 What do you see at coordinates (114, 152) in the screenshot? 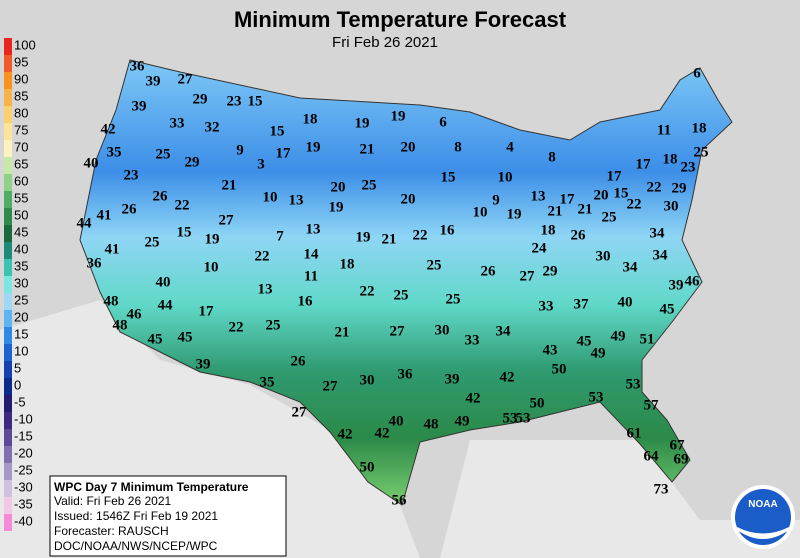
I see `temperature-label: 35` at bounding box center [114, 152].